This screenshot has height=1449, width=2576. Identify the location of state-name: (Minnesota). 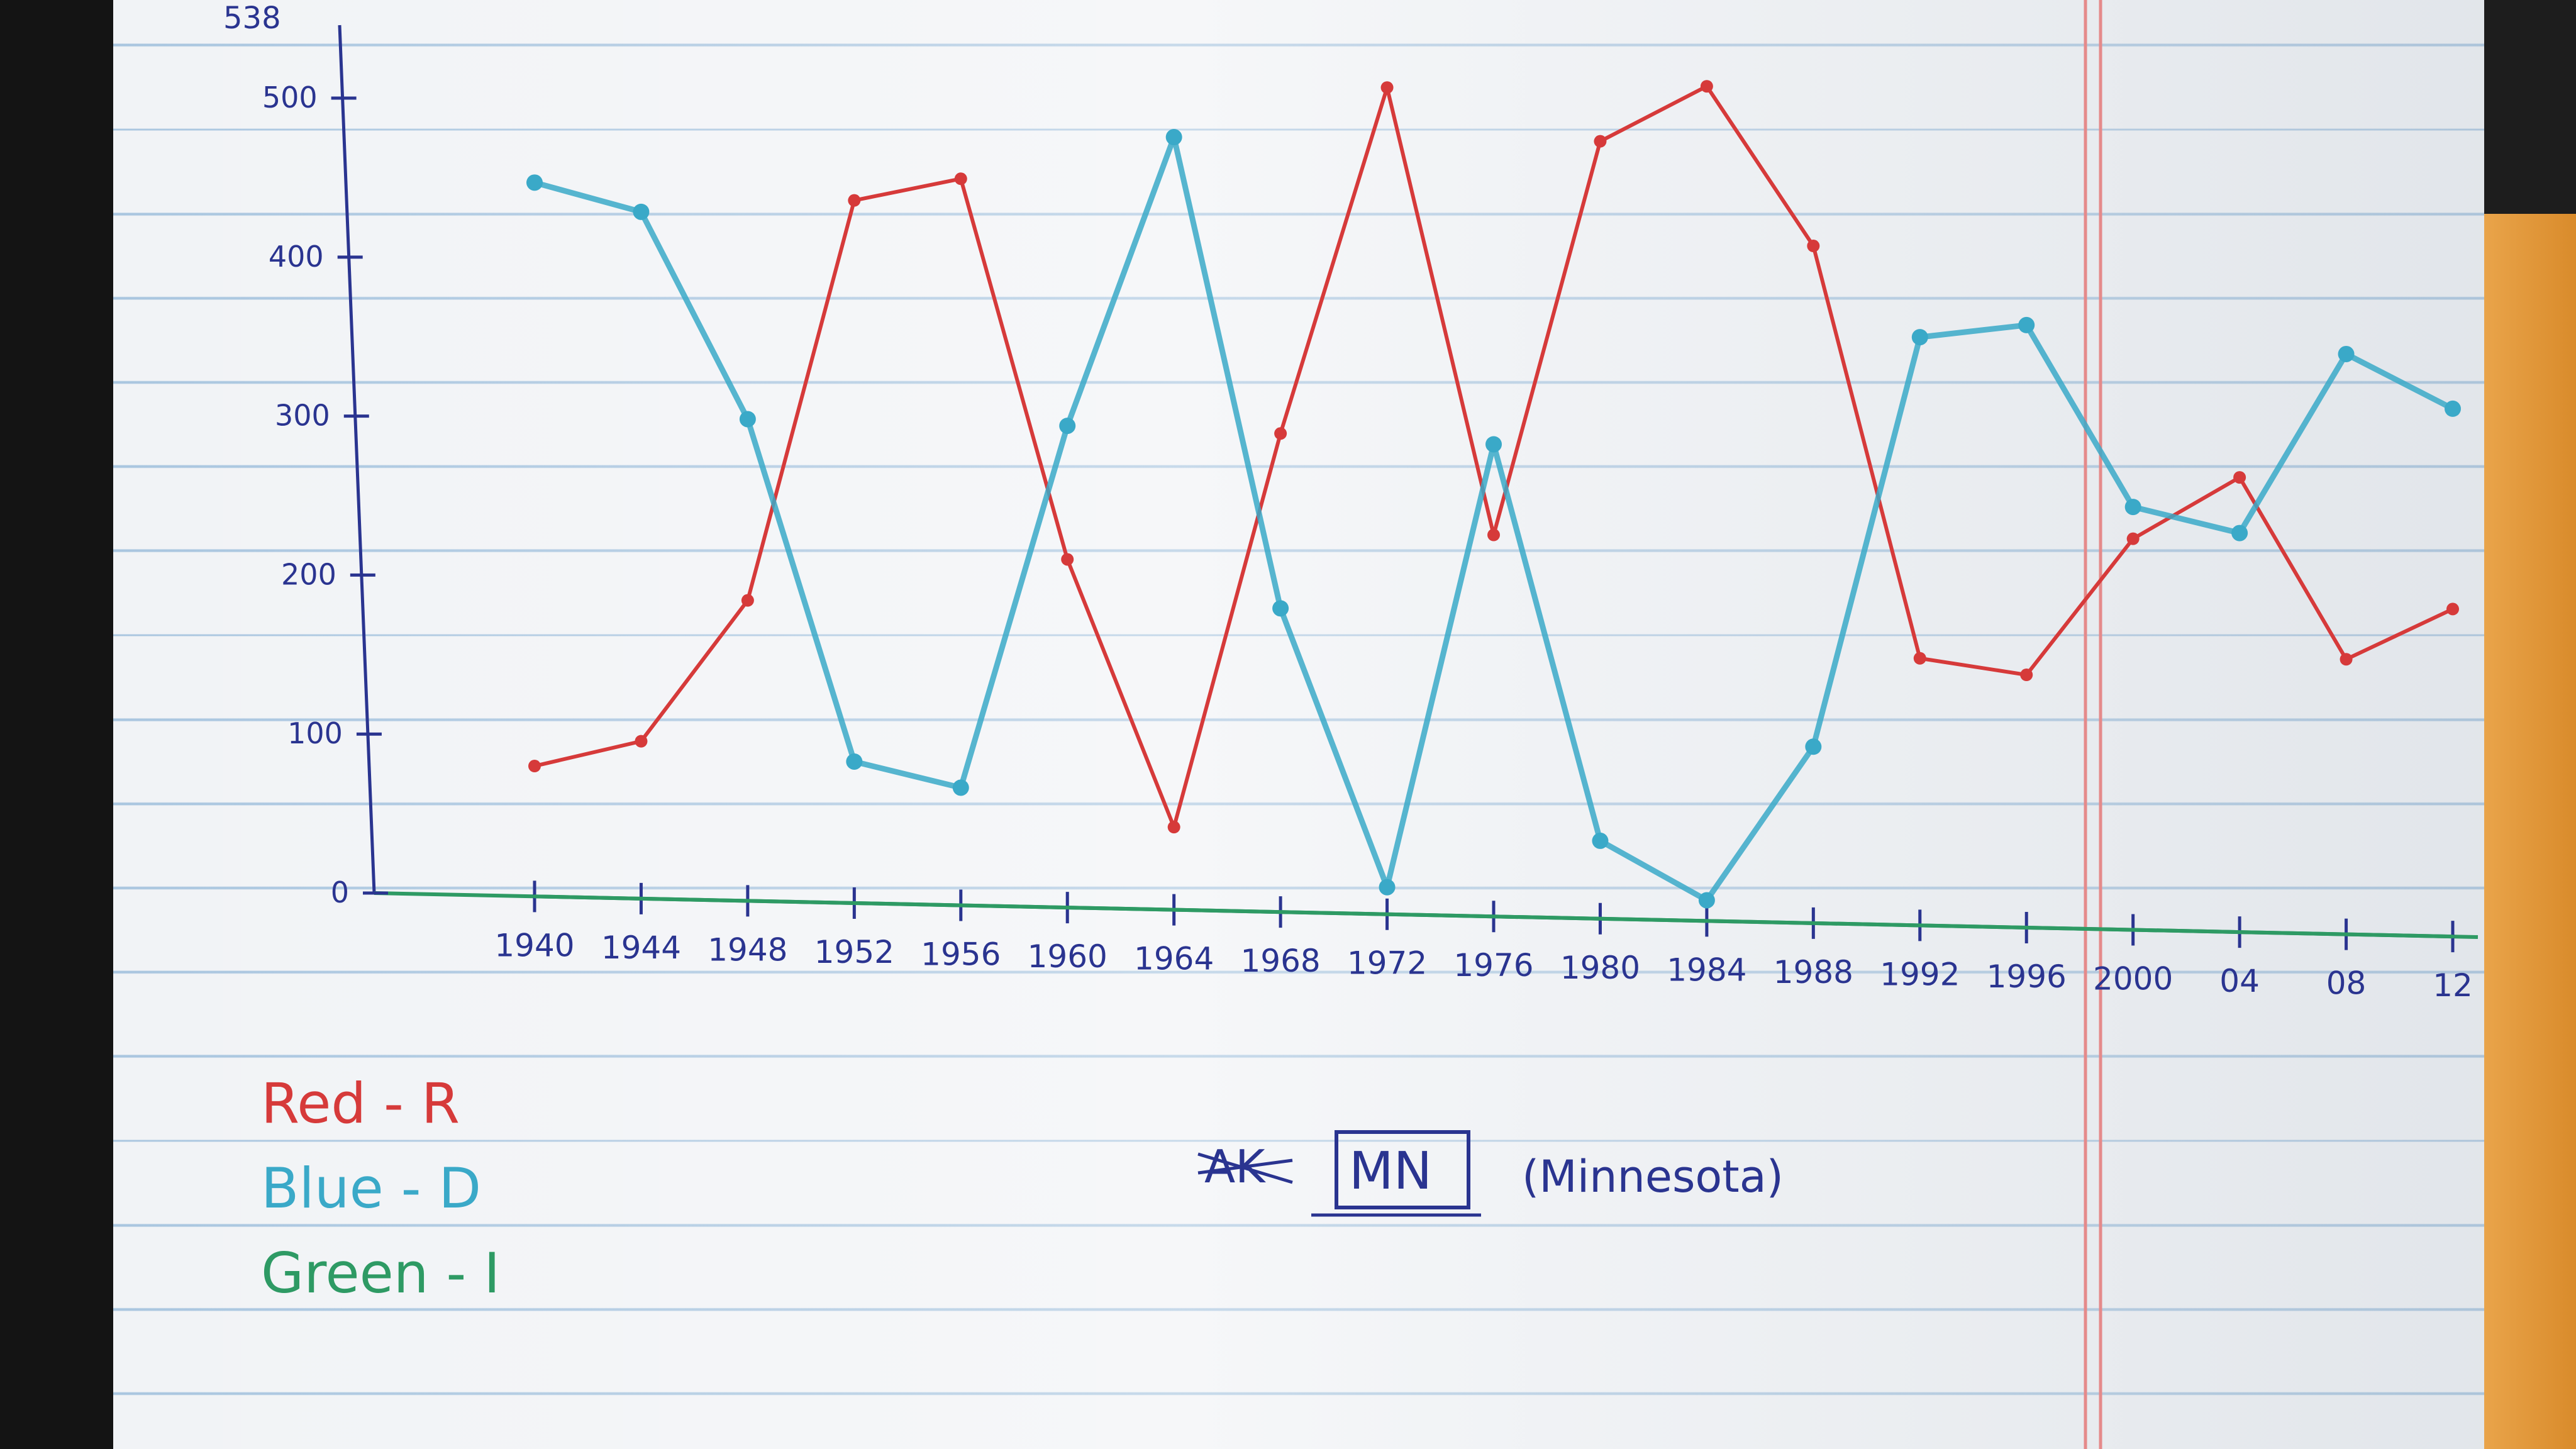
(1653, 1176).